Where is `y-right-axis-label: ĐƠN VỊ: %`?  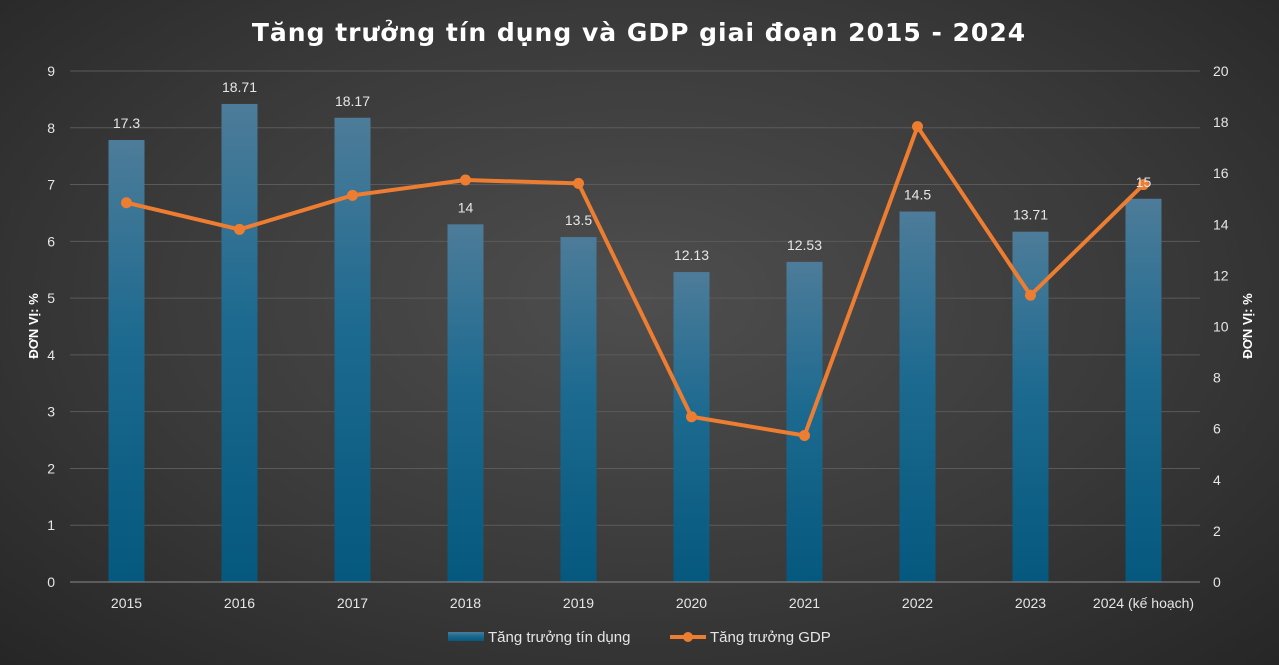 y-right-axis-label: ĐƠN VỊ: % is located at coordinates (1247, 326).